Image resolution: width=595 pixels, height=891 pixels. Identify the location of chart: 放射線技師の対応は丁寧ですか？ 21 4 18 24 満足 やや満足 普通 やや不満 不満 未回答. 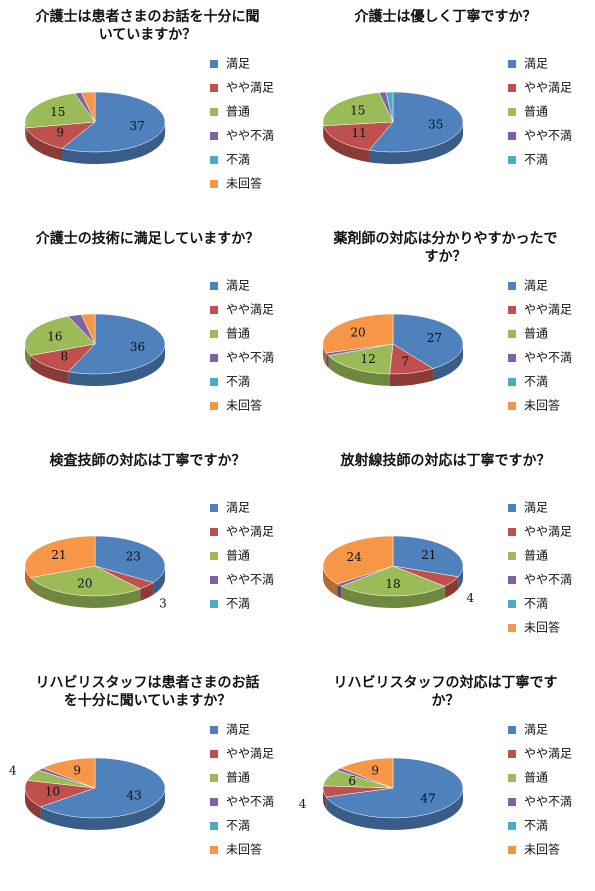
(446, 555).